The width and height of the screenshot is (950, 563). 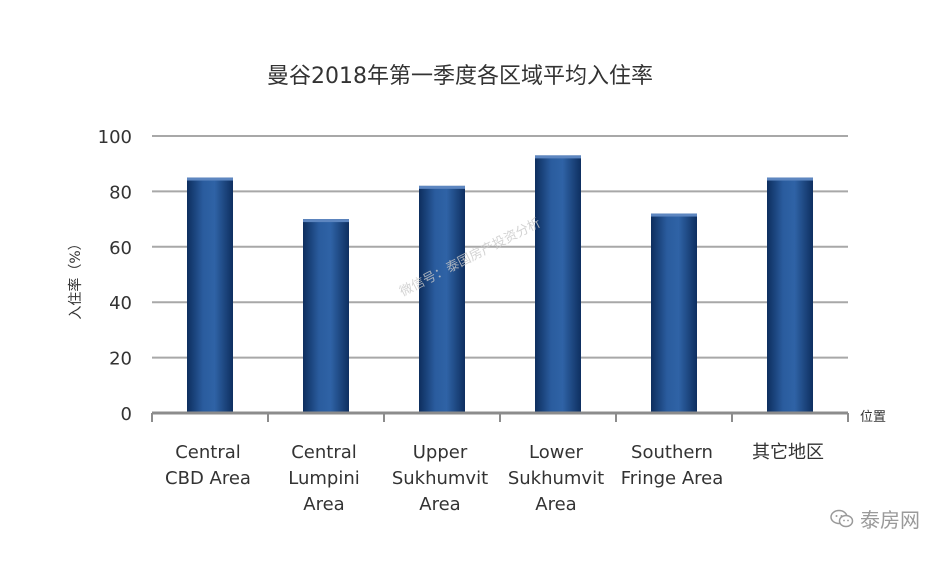 What do you see at coordinates (120, 192) in the screenshot?
I see `y-tick-label: 80` at bounding box center [120, 192].